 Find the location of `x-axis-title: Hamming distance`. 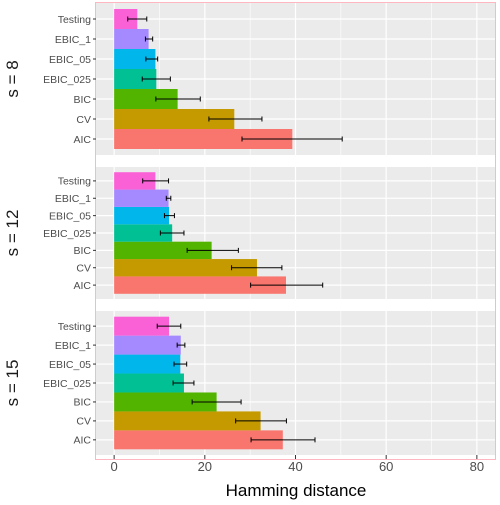

x-axis-title: Hamming distance is located at coordinates (296, 490).